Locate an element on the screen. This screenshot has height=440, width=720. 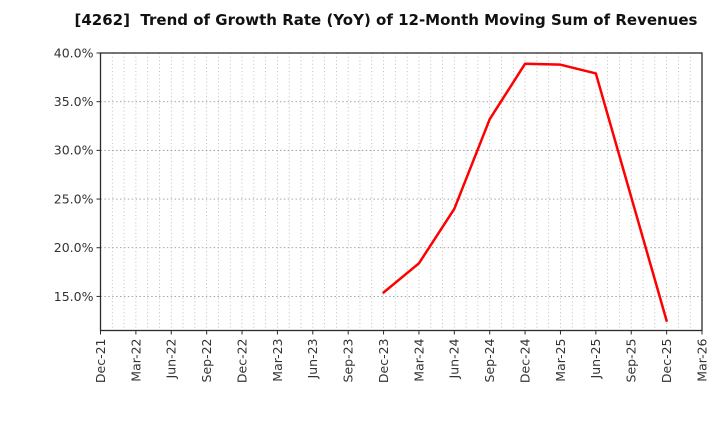
x-tick-label: Mar-25 is located at coordinates (560, 360).